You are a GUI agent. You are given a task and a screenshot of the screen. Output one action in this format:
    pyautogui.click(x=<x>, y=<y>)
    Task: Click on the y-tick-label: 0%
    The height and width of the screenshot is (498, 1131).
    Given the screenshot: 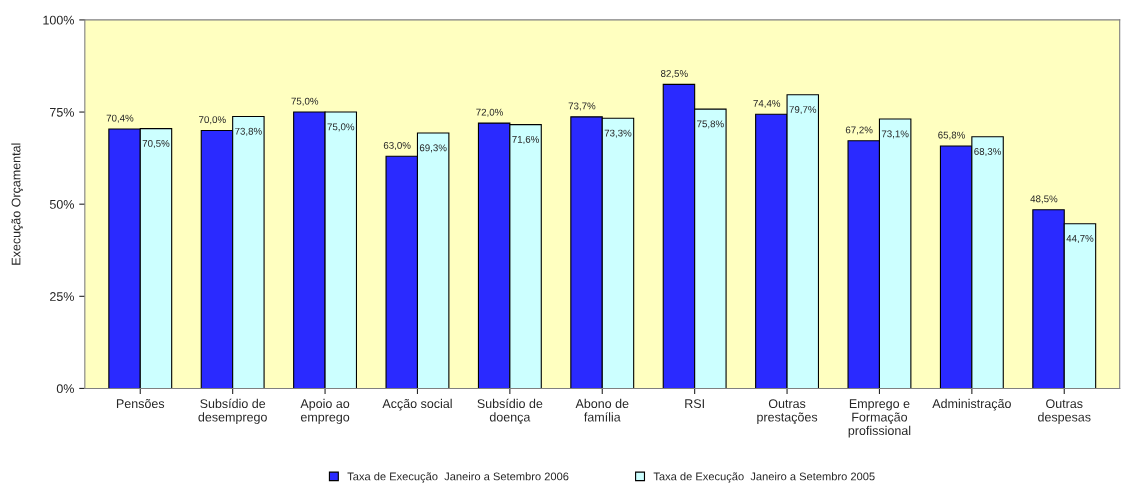 What is the action you would take?
    pyautogui.click(x=65, y=389)
    